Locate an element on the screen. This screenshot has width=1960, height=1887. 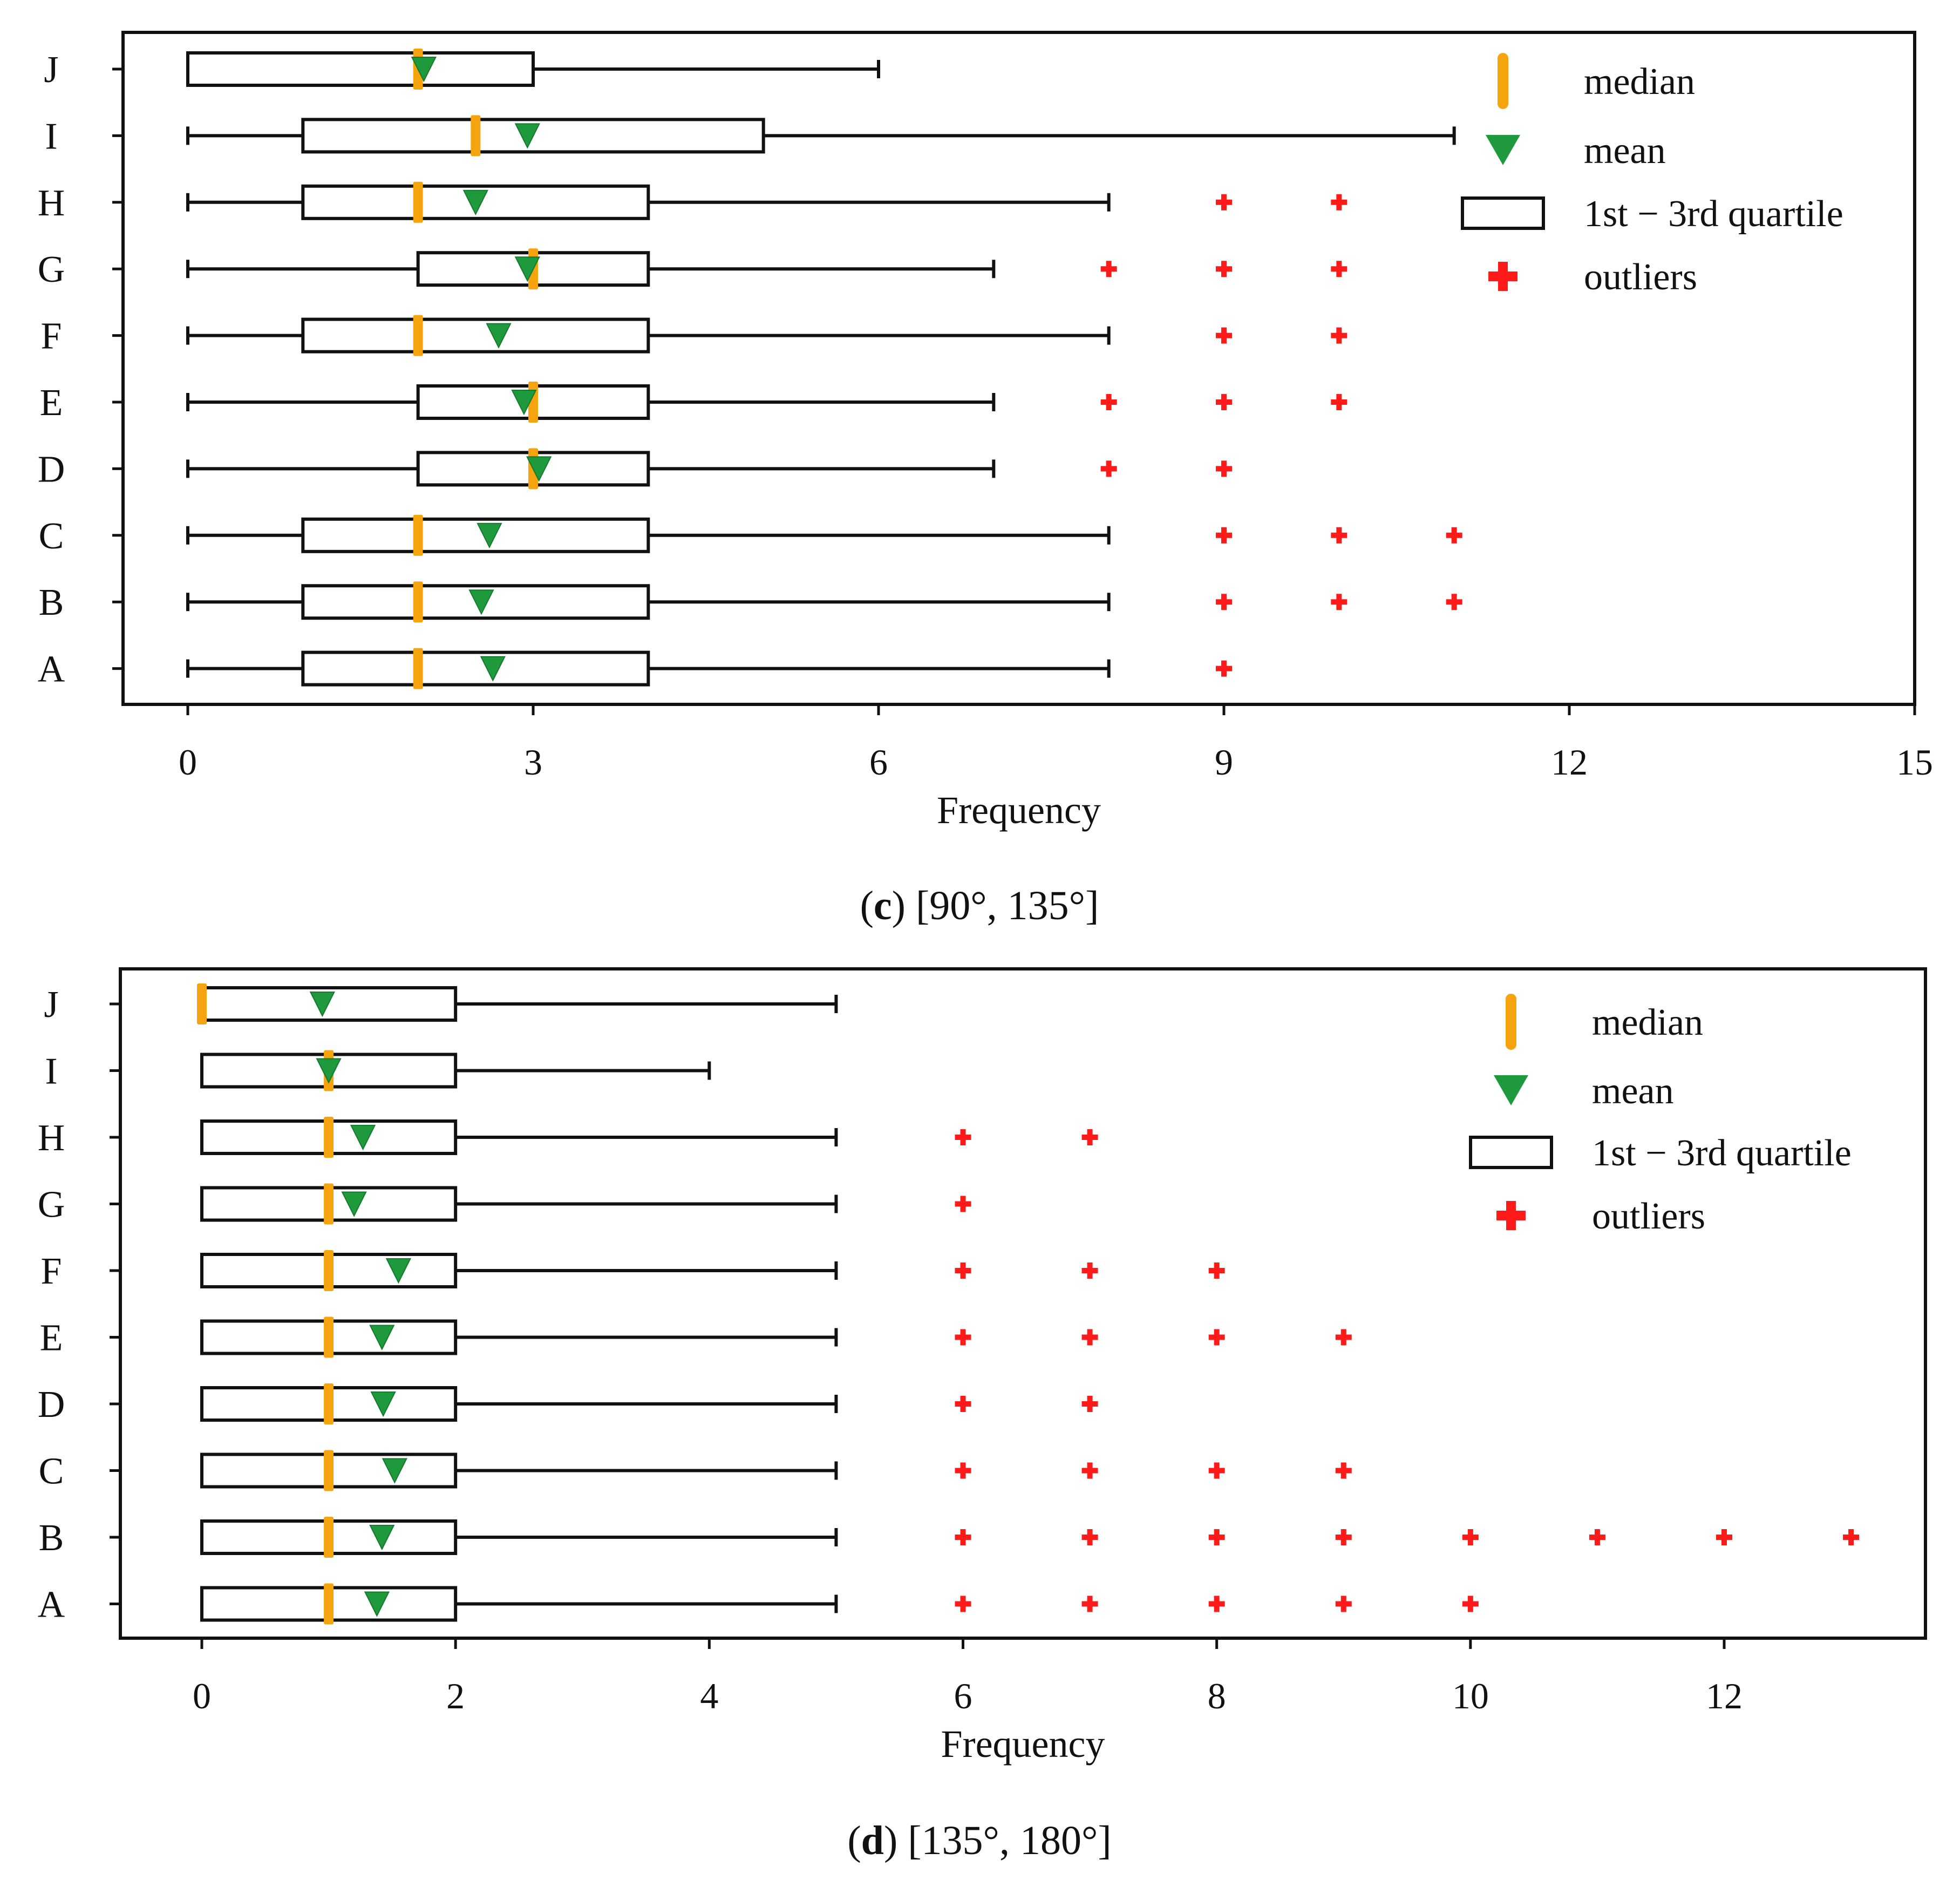
x-tick-label: 12 is located at coordinates (1724, 1695).